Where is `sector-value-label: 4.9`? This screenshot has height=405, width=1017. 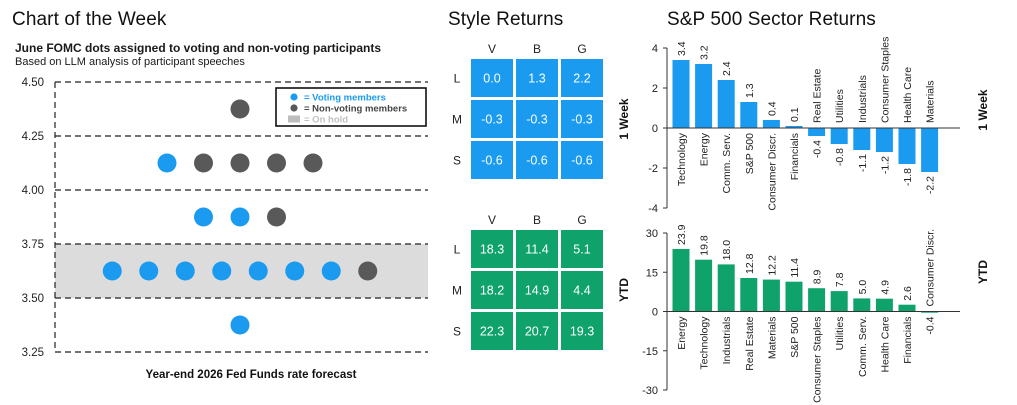
sector-value-label: 4.9 is located at coordinates (885, 287).